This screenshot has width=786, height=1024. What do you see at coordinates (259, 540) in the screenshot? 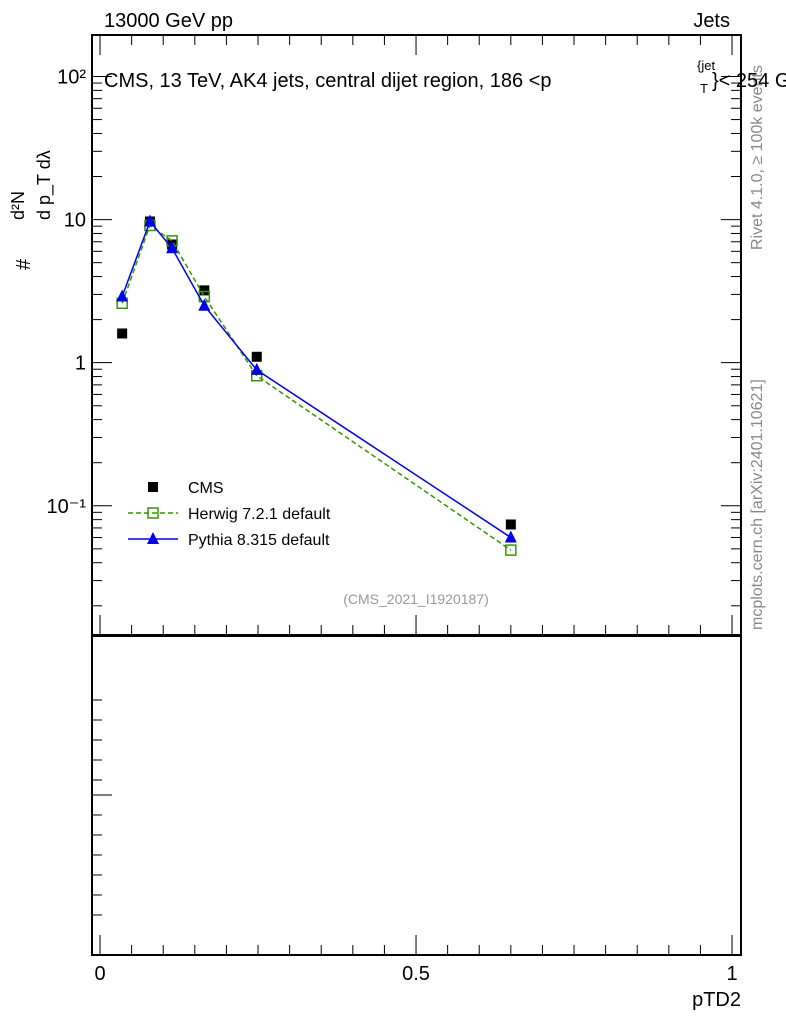
I see `legend-label: Pythia 8.315 default` at bounding box center [259, 540].